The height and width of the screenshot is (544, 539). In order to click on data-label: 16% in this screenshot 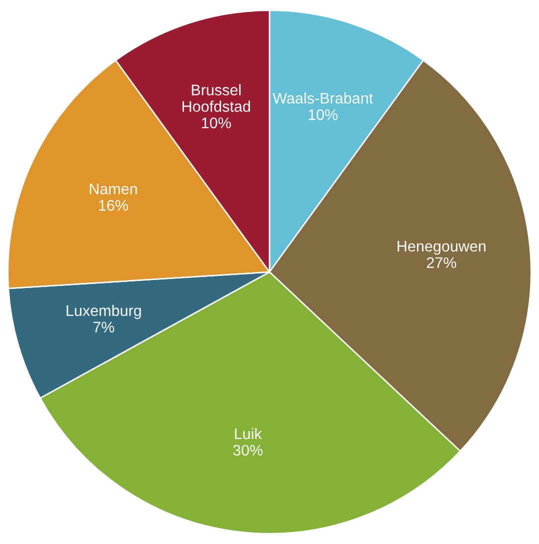, I will do `click(113, 205)`.